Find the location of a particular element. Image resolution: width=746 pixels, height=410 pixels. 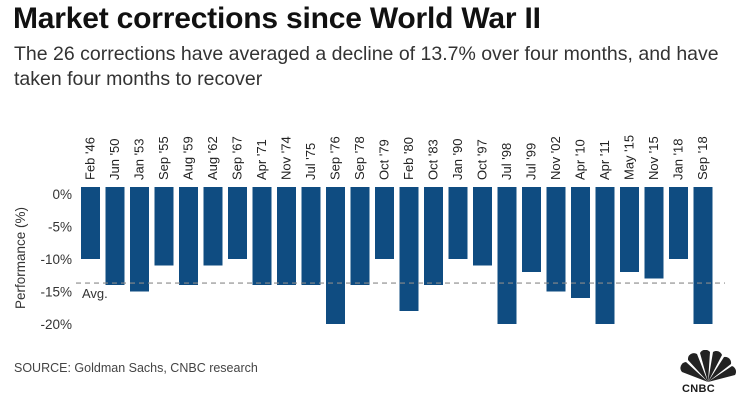

category-label: Oct '83 is located at coordinates (433, 159).